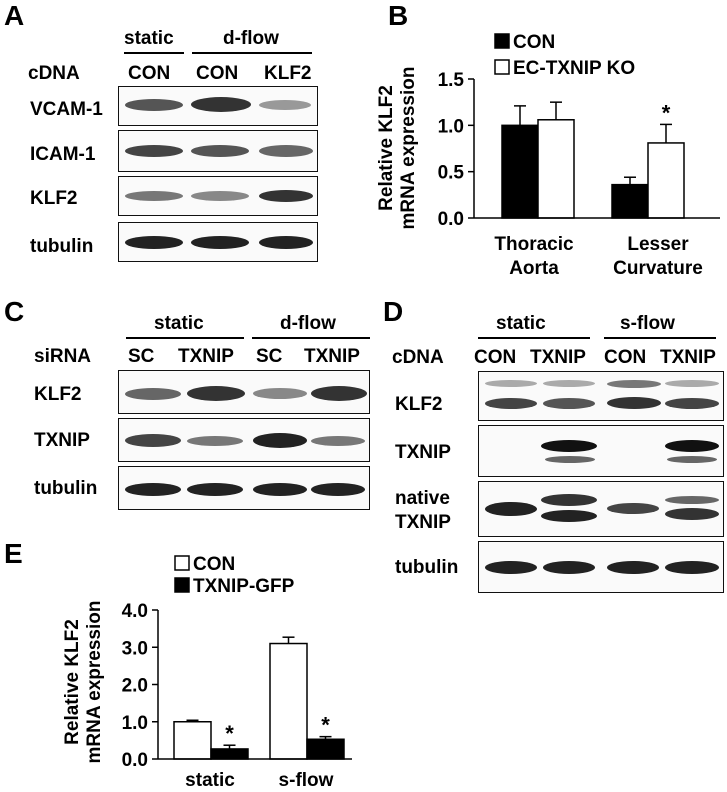 The image size is (727, 792). What do you see at coordinates (229, 733) in the screenshot?
I see `panel-e-star-0-1: *` at bounding box center [229, 733].